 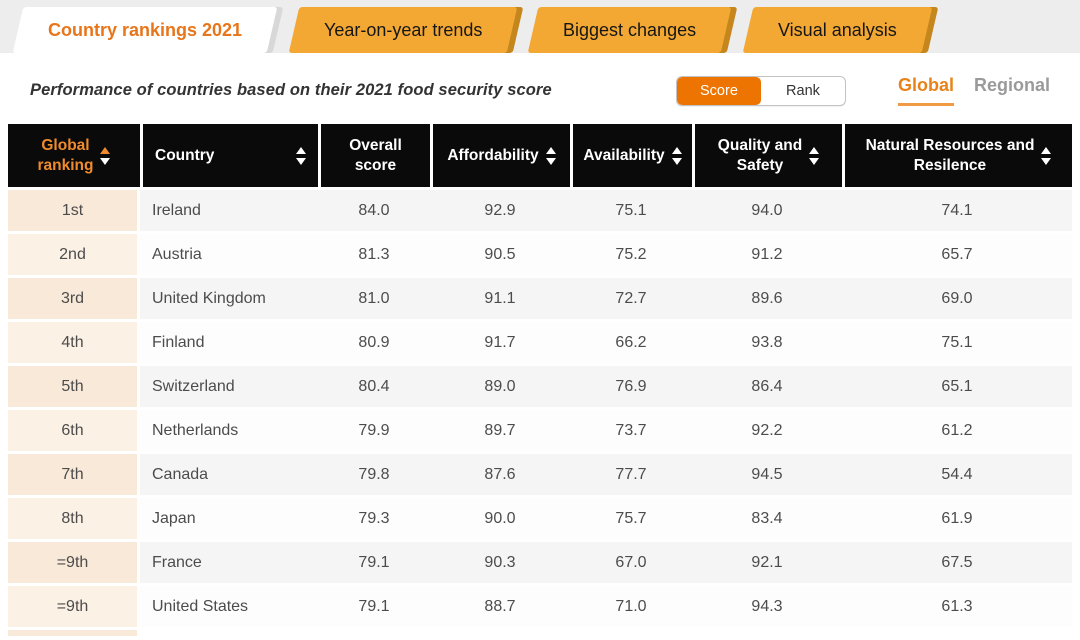 I want to click on tab-year-on-year-trends: Year-on-year trends, so click(x=403, y=30).